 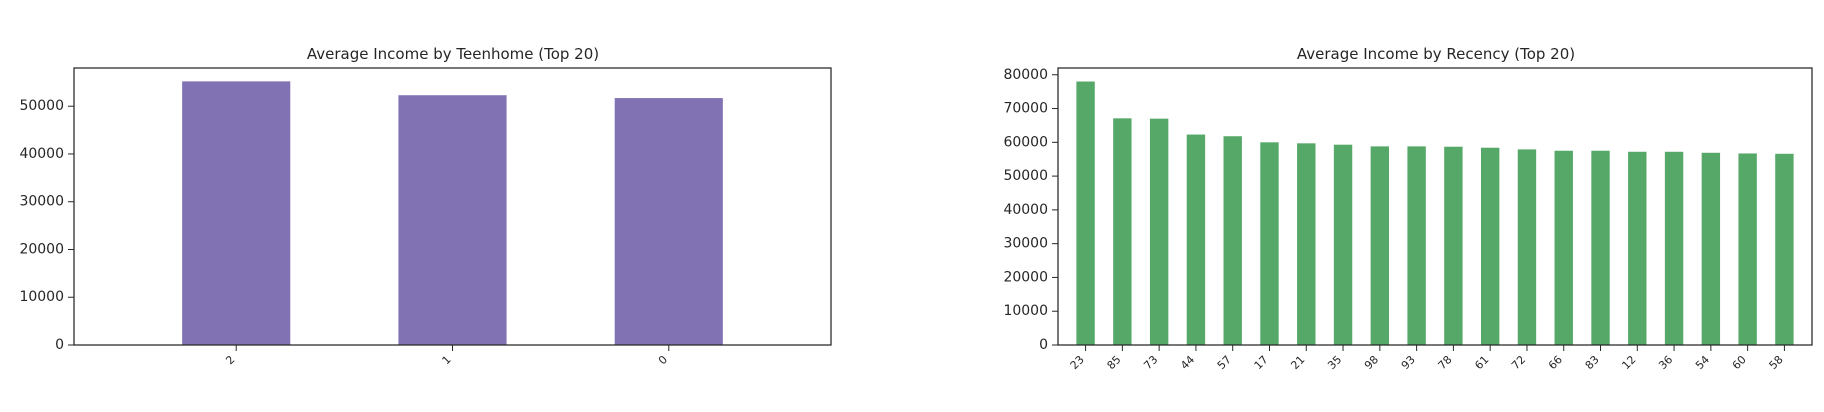 What do you see at coordinates (41, 202) in the screenshot?
I see `y-tick-label-teenhome-30000: 30000` at bounding box center [41, 202].